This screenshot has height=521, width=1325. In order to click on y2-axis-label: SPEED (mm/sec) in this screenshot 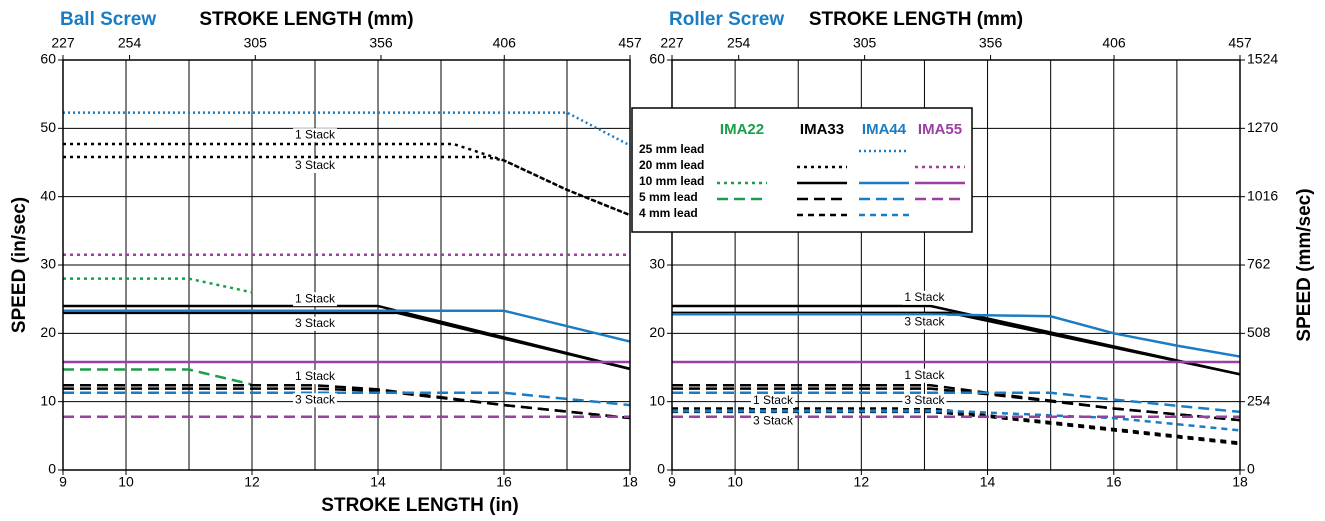, I will do `click(1304, 264)`.